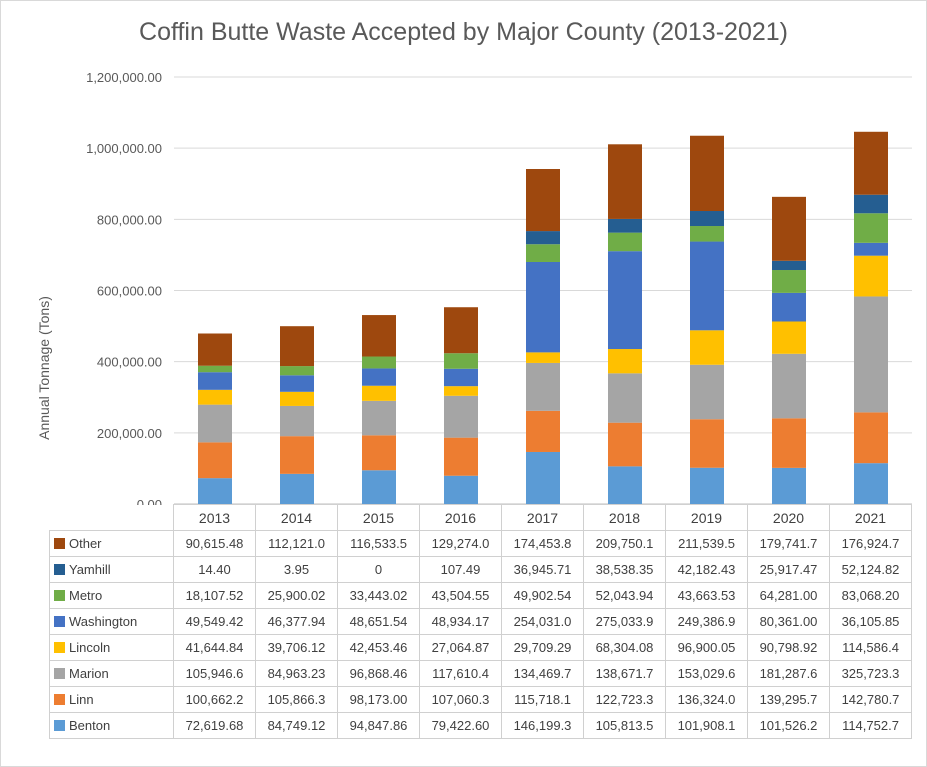 The height and width of the screenshot is (767, 927). What do you see at coordinates (871, 437) in the screenshot?
I see `bar-linn-2021` at bounding box center [871, 437].